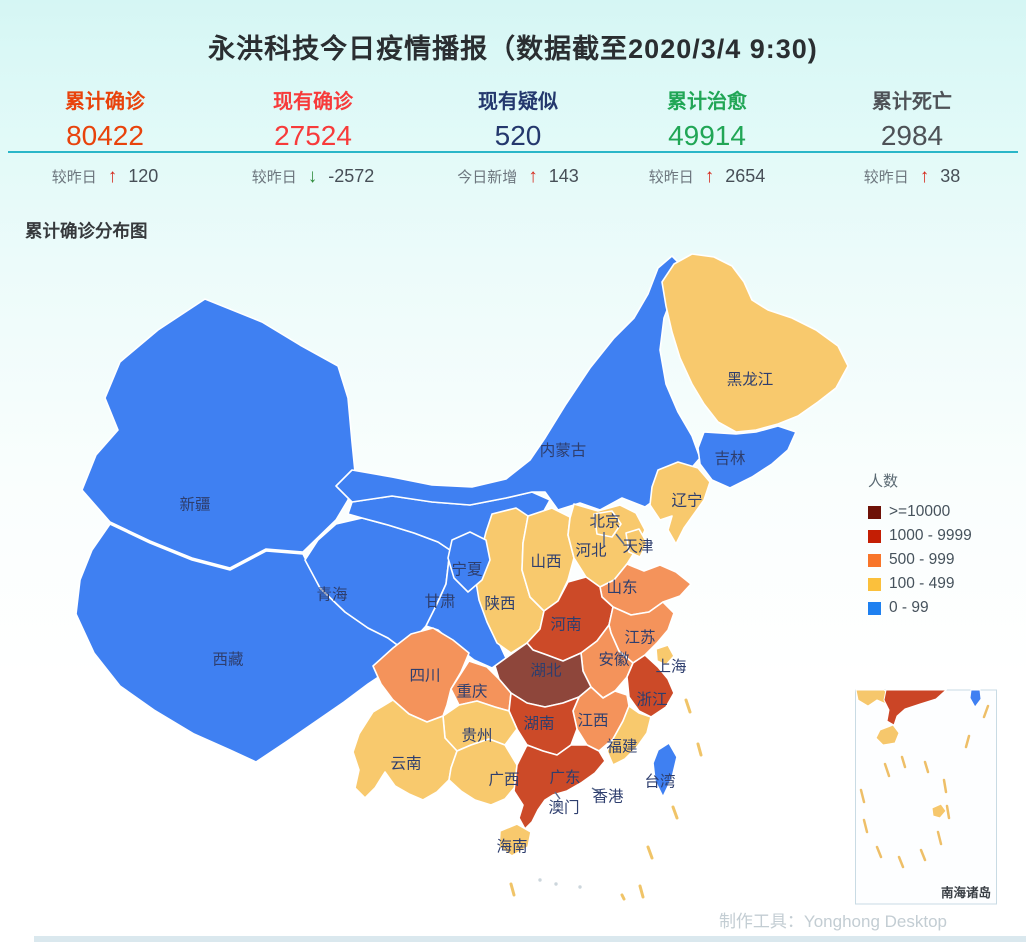 This screenshot has width=1026, height=942. I want to click on stat-value: 49914, so click(707, 135).